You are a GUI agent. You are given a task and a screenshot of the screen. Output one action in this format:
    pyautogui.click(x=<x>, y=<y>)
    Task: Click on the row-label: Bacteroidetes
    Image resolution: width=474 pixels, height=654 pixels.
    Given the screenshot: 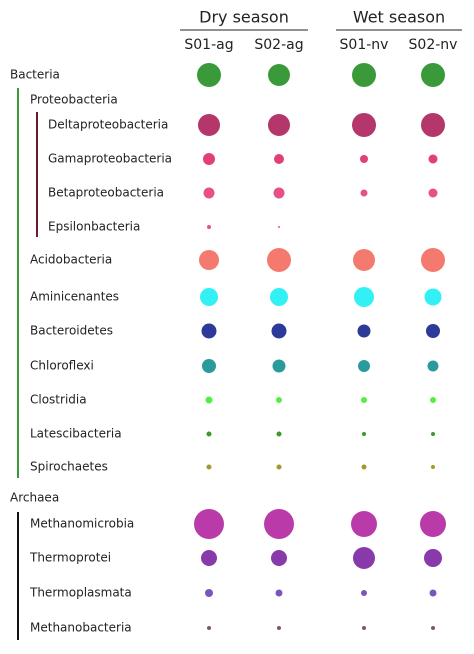 What is the action you would take?
    pyautogui.click(x=71, y=331)
    